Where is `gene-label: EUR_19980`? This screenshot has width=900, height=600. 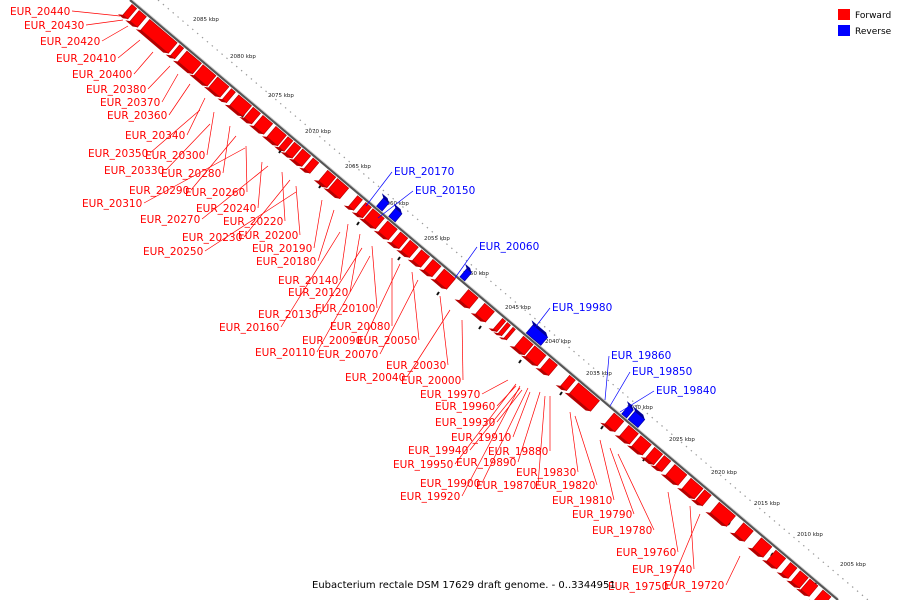
gene-label: EUR_19980 is located at coordinates (582, 308).